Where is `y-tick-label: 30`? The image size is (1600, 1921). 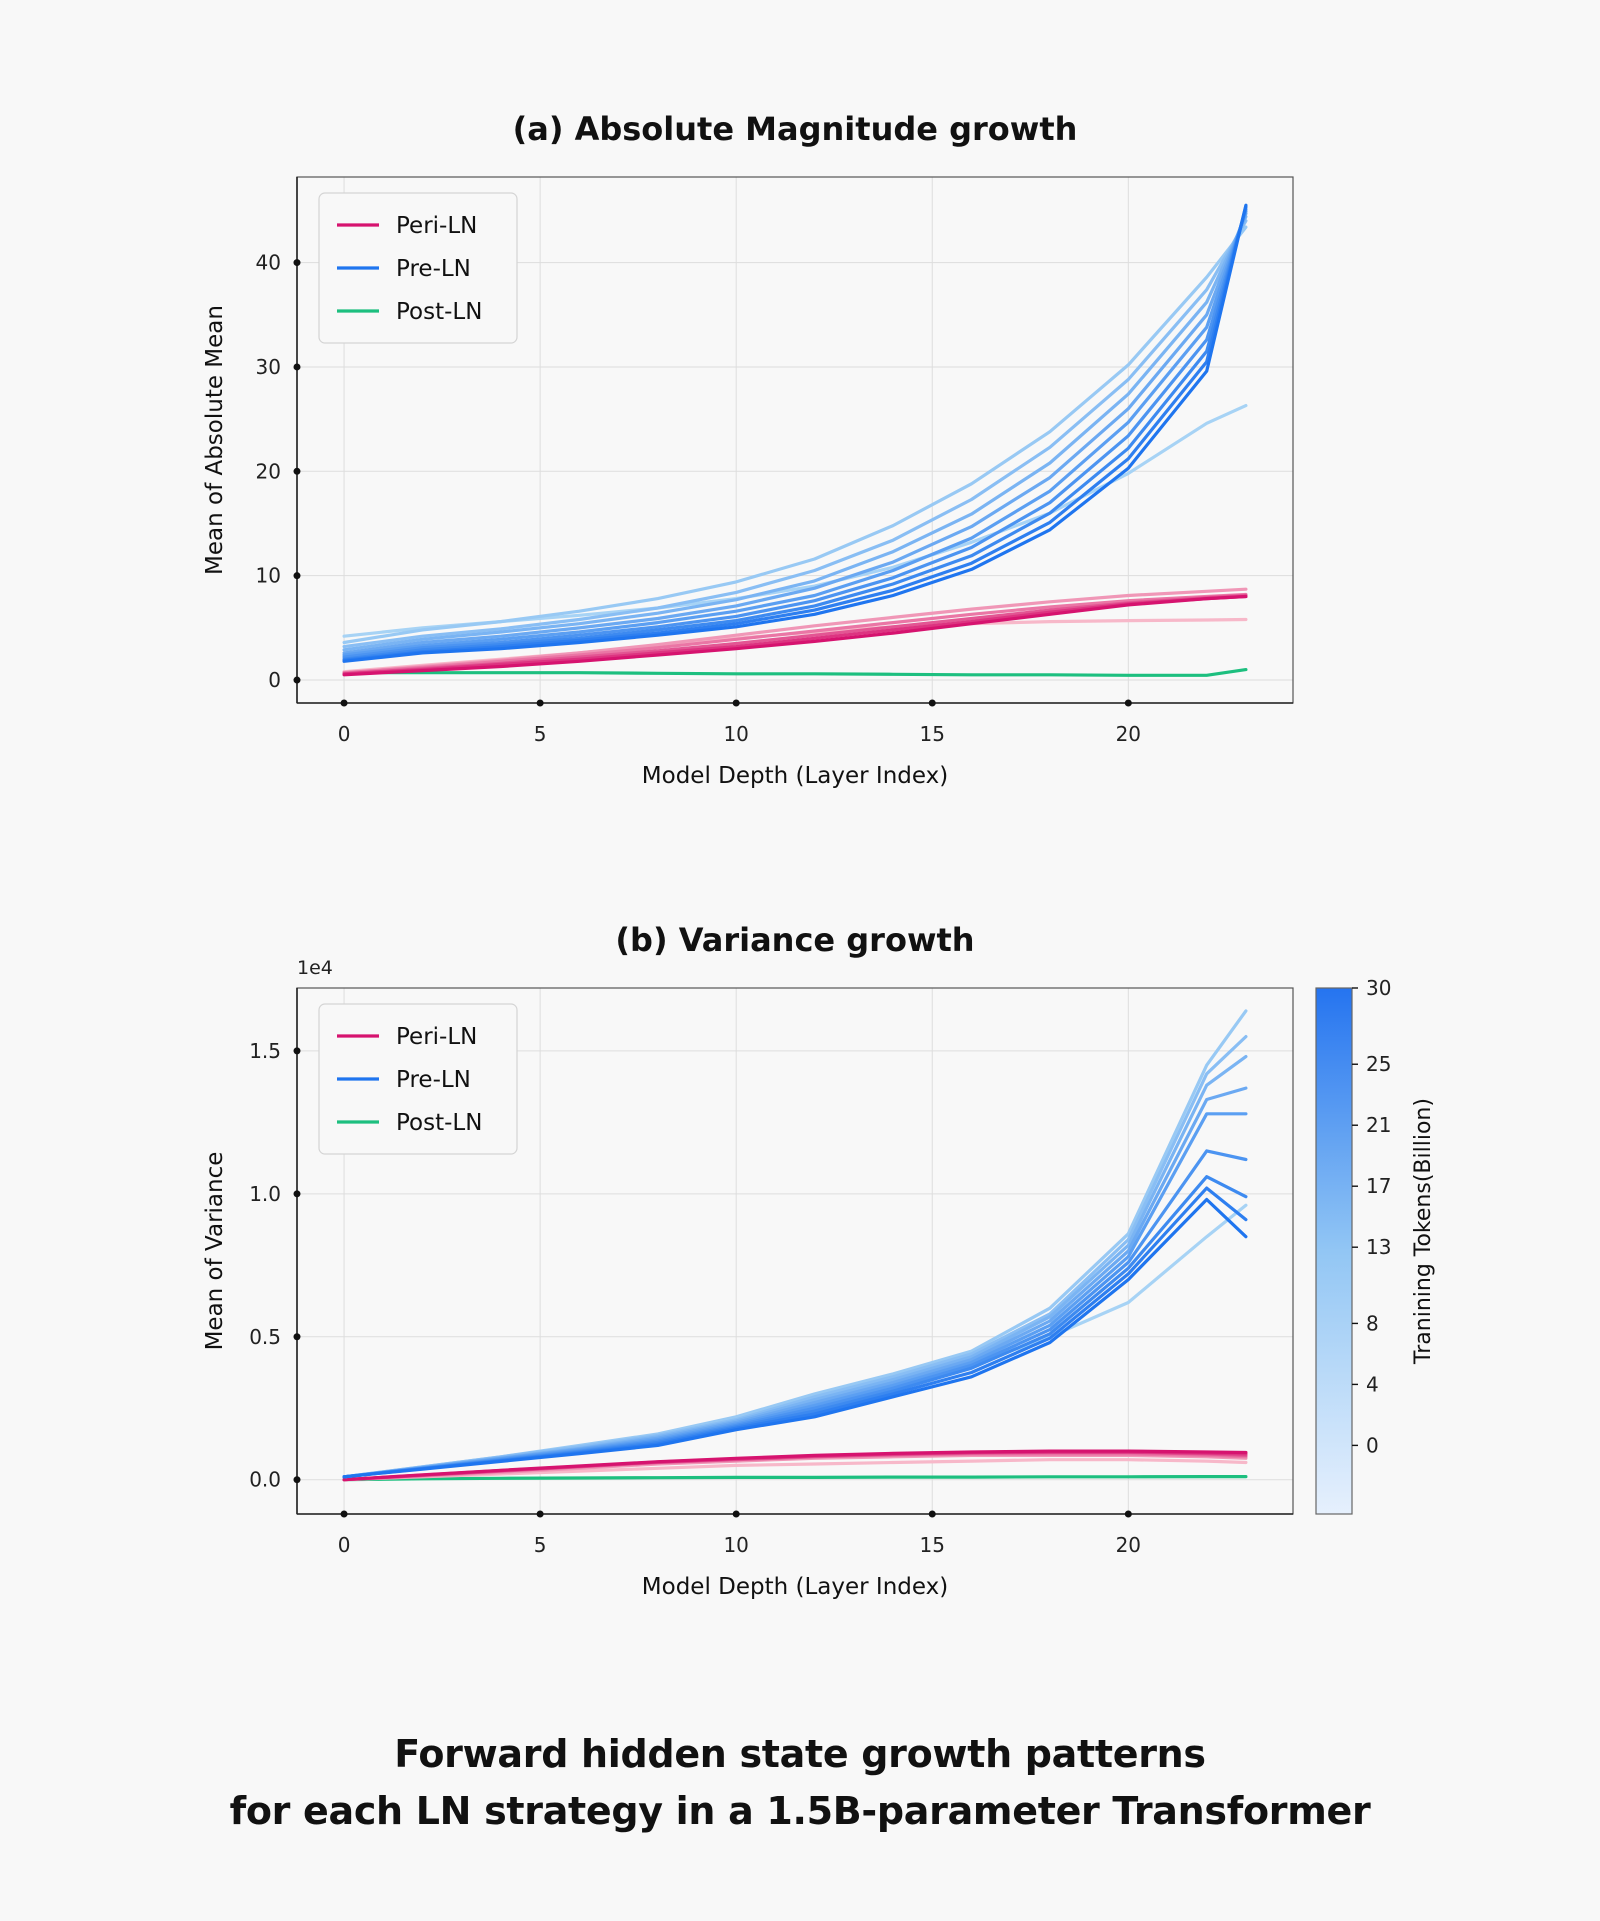
y-tick-label: 30 is located at coordinates (268, 367).